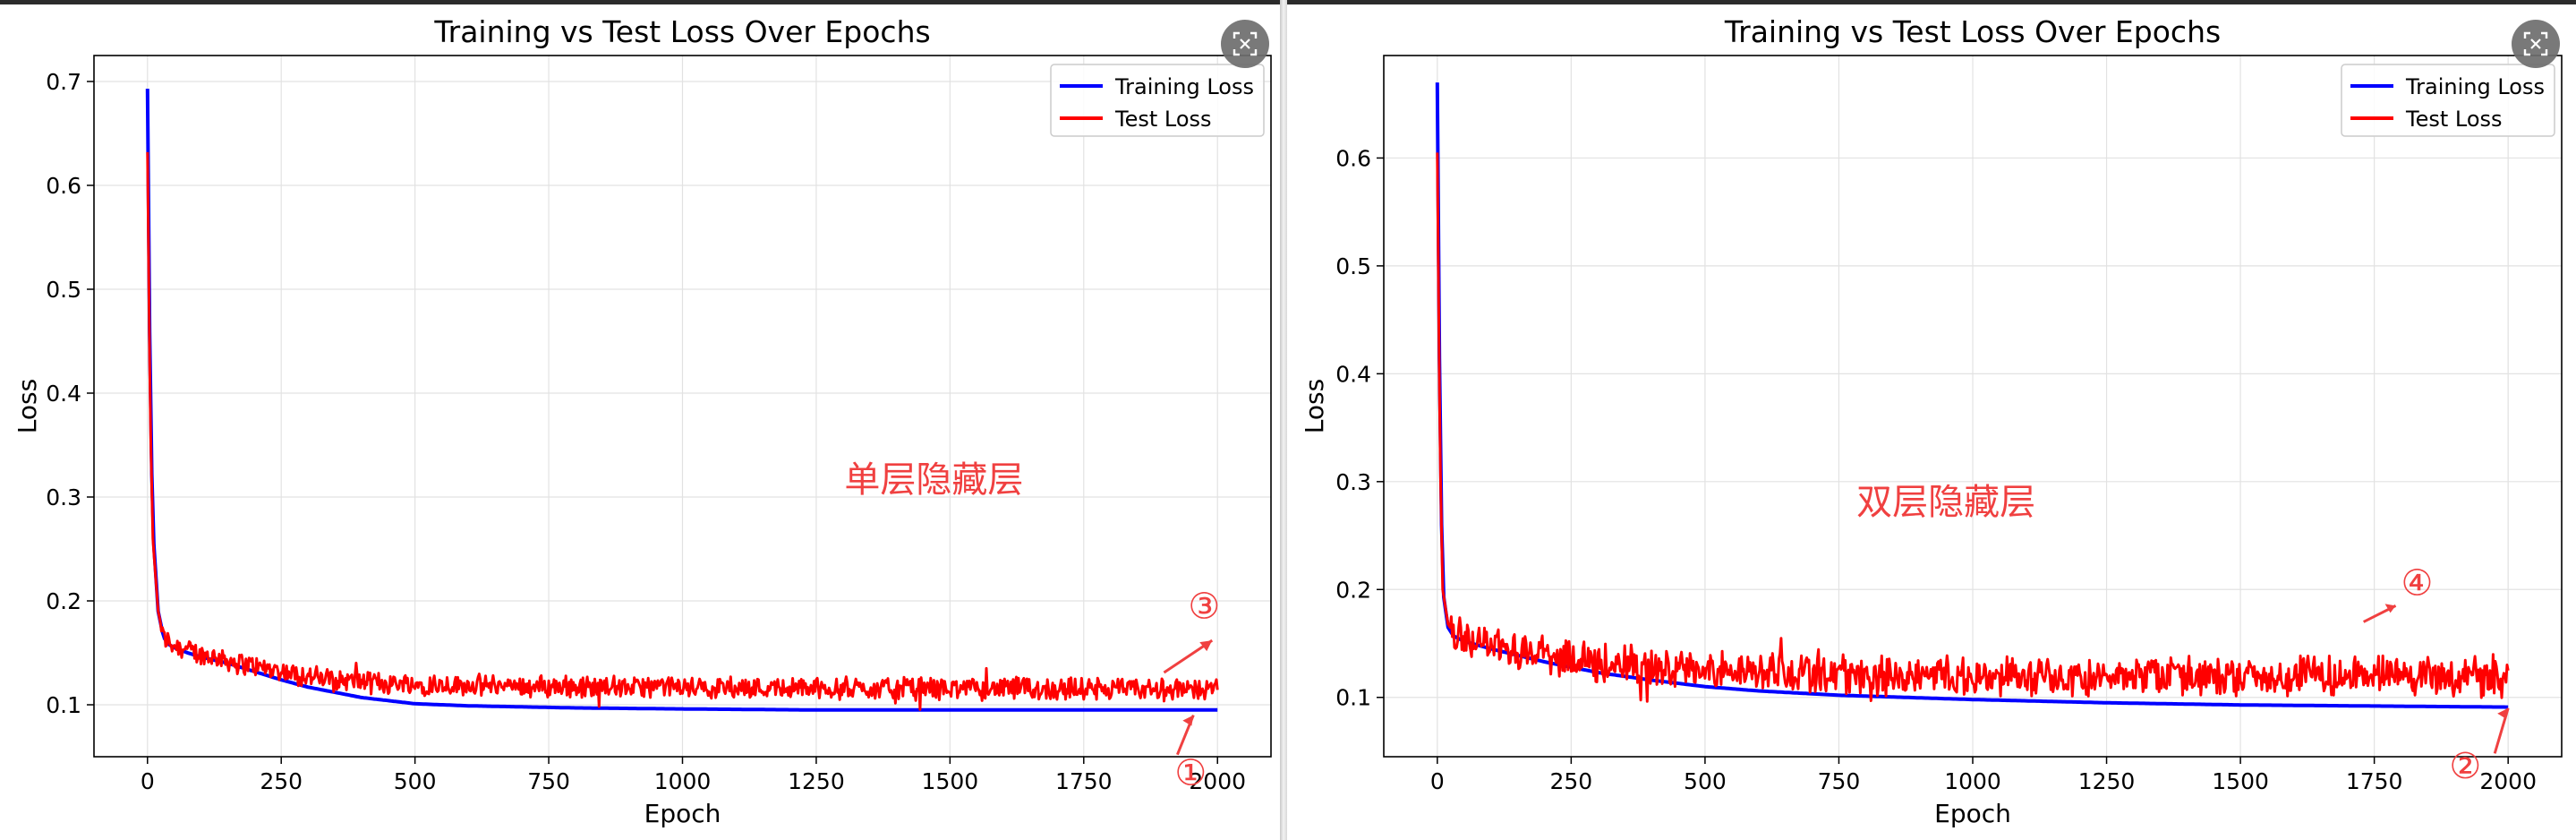 The height and width of the screenshot is (840, 2576). Describe the element at coordinates (2465, 767) in the screenshot. I see `annotation-marker: ②` at that location.